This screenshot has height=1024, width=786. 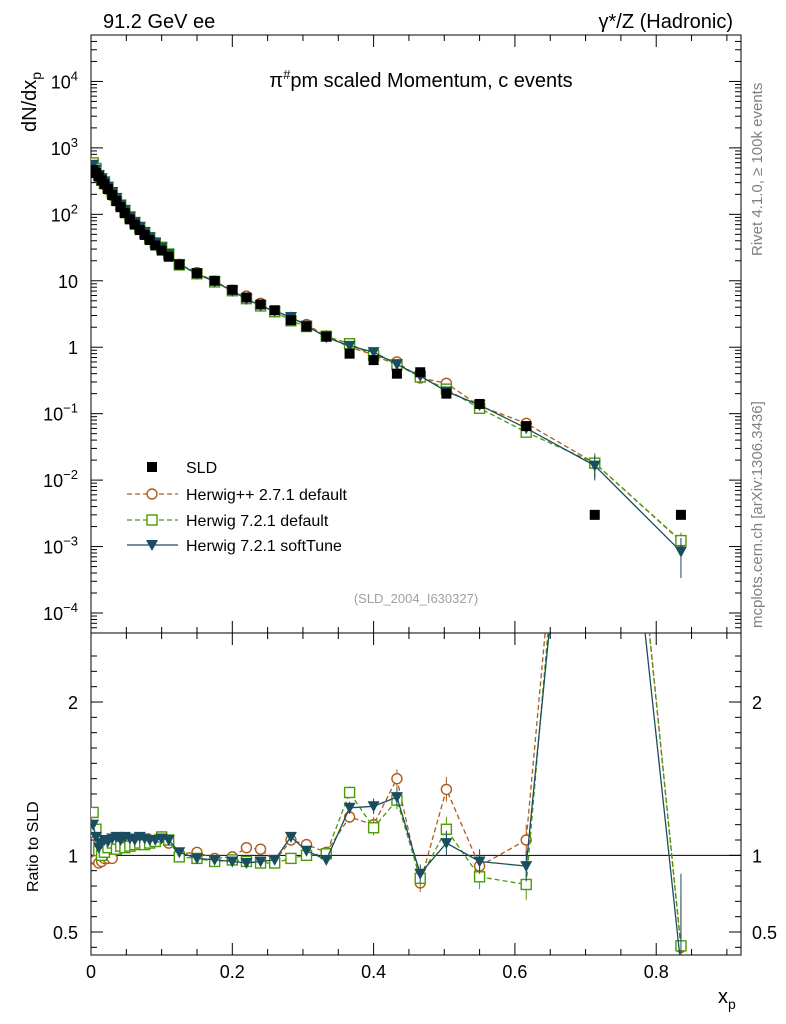 What do you see at coordinates (91, 972) in the screenshot?
I see `x-tick-label: 0` at bounding box center [91, 972].